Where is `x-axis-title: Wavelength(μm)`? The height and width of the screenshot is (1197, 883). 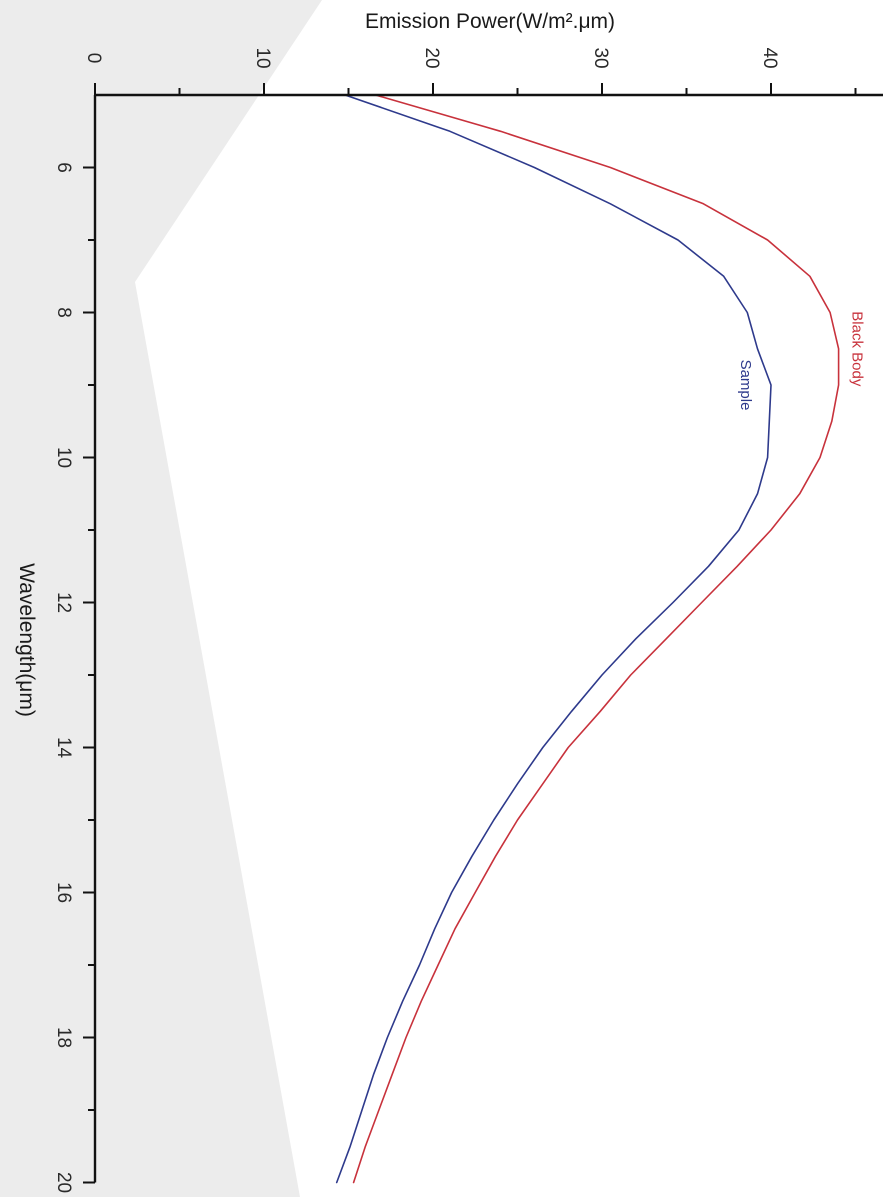
x-axis-title: Wavelength(μm) is located at coordinates (26, 640).